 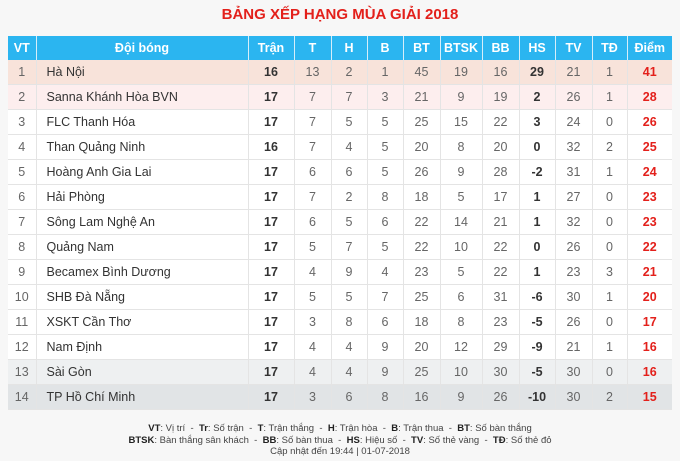 What do you see at coordinates (501, 322) in the screenshot?
I see `cell-goals-against: 23` at bounding box center [501, 322].